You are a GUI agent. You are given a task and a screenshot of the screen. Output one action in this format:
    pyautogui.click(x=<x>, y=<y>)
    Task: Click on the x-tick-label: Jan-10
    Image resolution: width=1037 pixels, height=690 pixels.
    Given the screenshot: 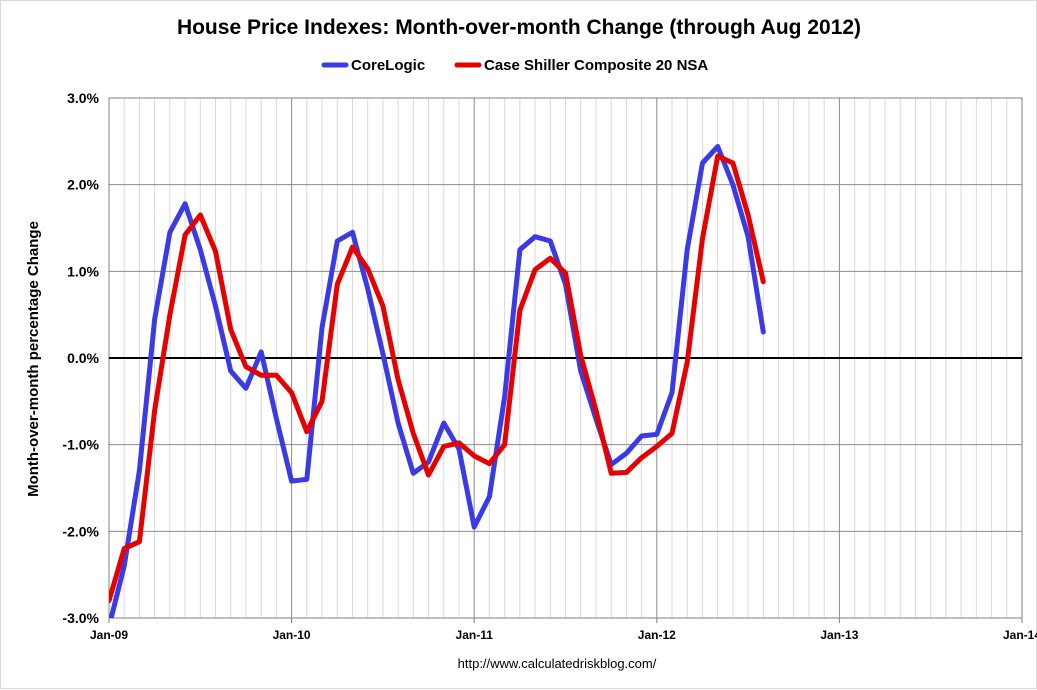 What is the action you would take?
    pyautogui.click(x=292, y=635)
    